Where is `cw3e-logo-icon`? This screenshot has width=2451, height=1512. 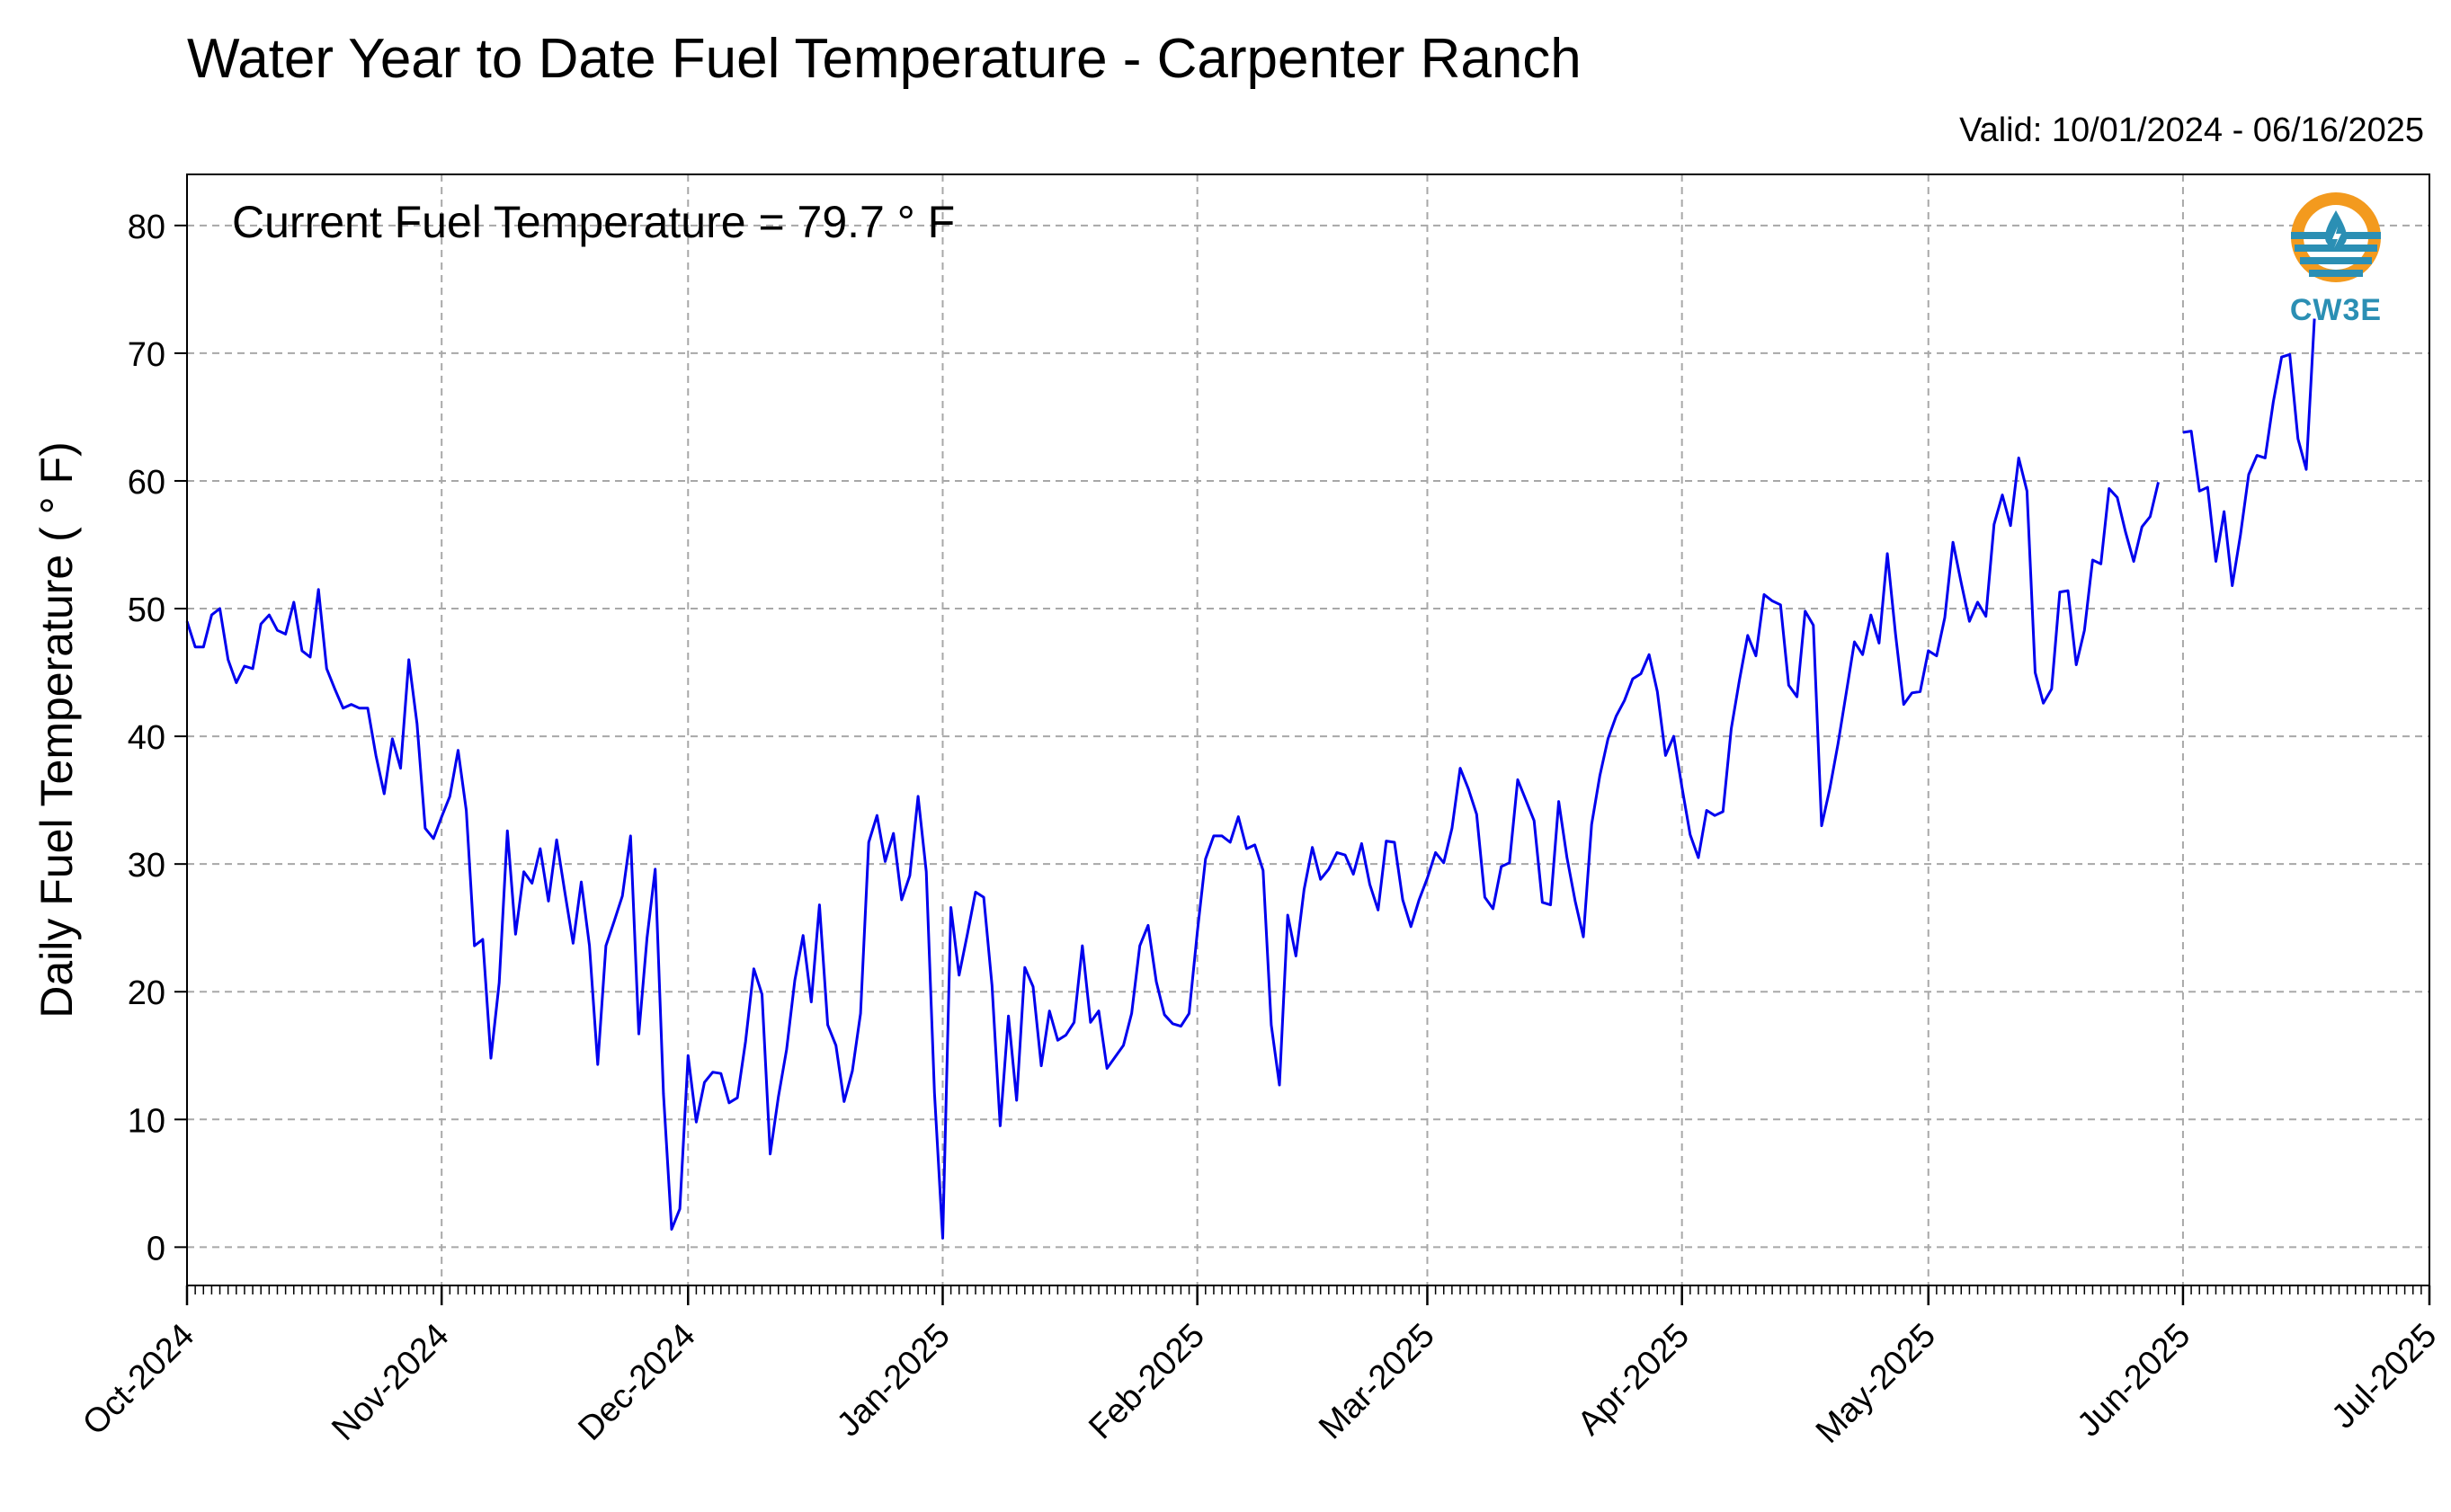
cw3e-logo-icon is located at coordinates (2336, 237).